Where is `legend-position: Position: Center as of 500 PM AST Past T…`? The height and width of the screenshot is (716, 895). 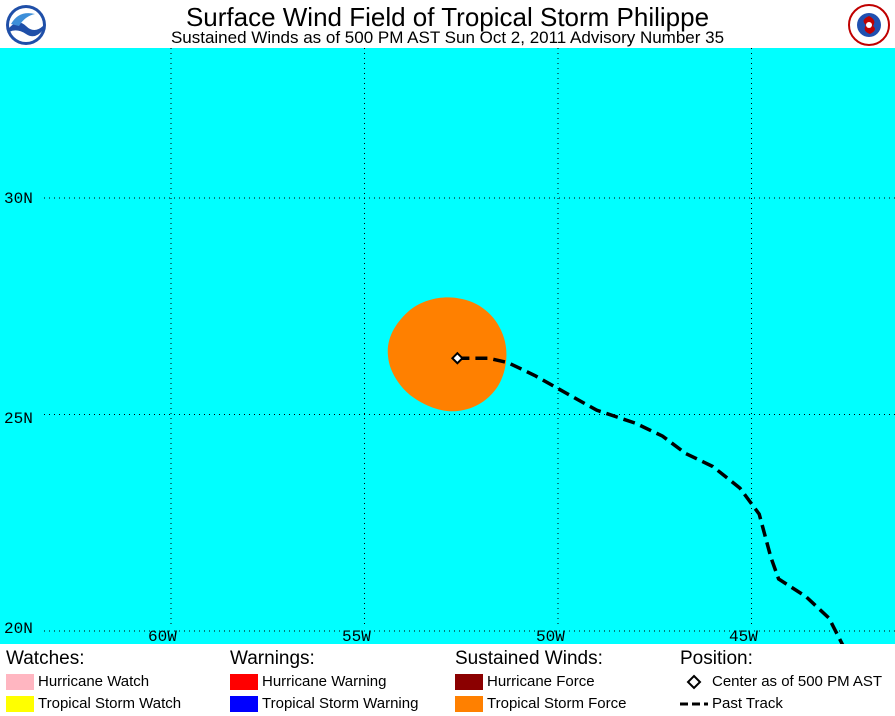
legend-position: Position: Center as of 500 PM AST Past T… is located at coordinates (781, 680).